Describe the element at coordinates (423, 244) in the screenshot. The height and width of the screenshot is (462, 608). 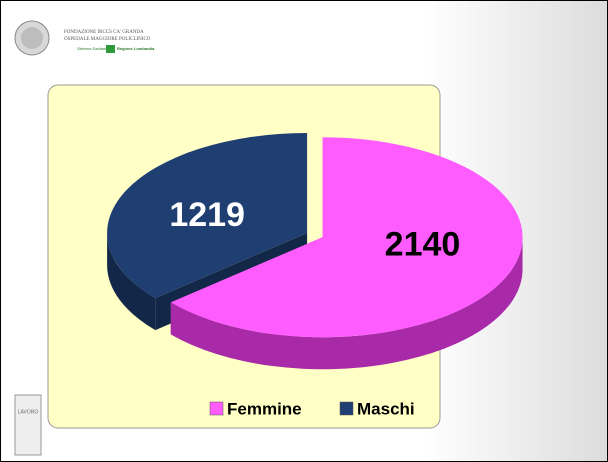
I see `data-label: 2140` at that location.